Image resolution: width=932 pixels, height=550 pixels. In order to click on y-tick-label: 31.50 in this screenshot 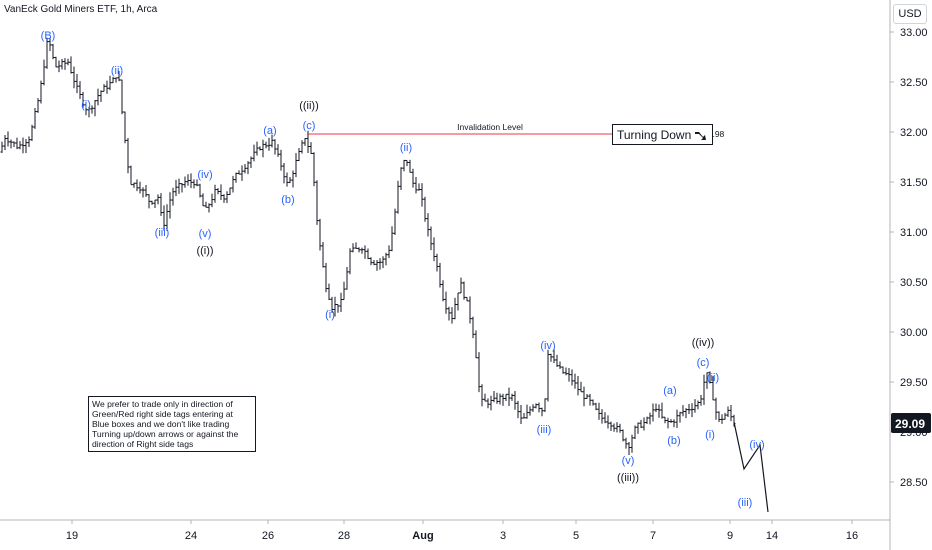, I will do `click(914, 183)`.